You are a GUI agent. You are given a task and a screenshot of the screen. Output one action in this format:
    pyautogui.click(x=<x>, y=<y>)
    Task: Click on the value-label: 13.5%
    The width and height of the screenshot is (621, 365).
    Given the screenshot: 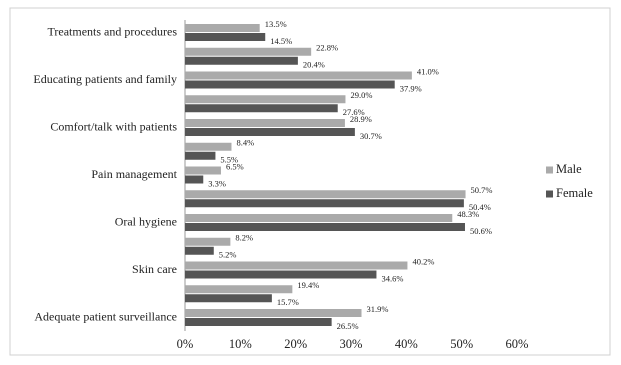 What is the action you would take?
    pyautogui.click(x=276, y=24)
    